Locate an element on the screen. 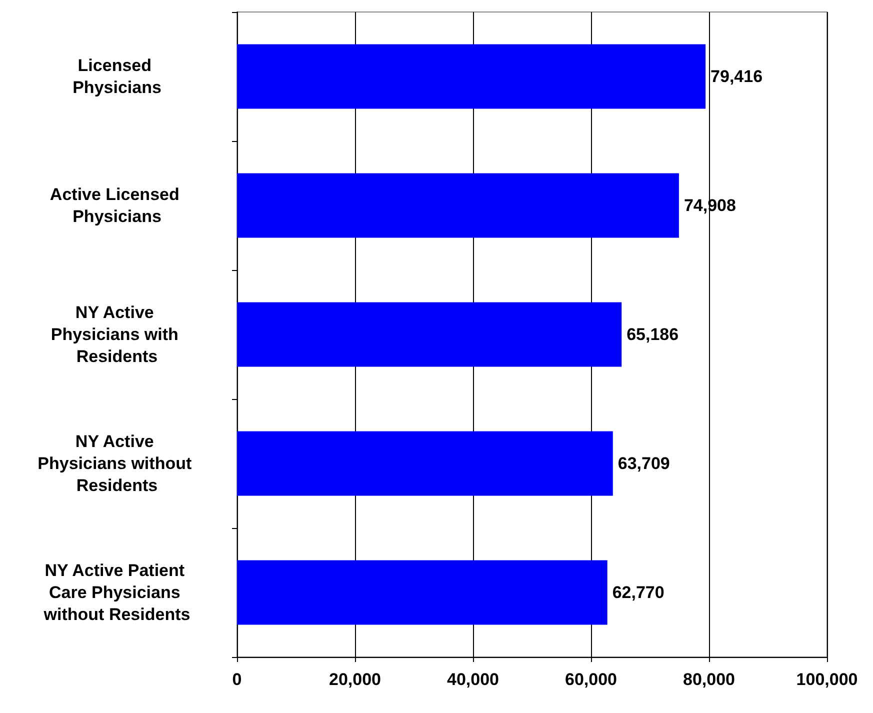 Image resolution: width=873 pixels, height=713 pixels. x-tick-label: 40,000 is located at coordinates (473, 679).